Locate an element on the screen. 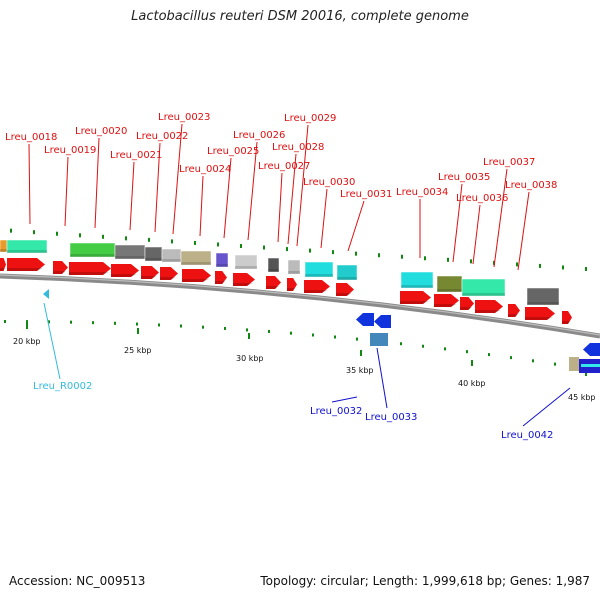 The image size is (600, 600). rna-gene-marker is located at coordinates (46, 294).